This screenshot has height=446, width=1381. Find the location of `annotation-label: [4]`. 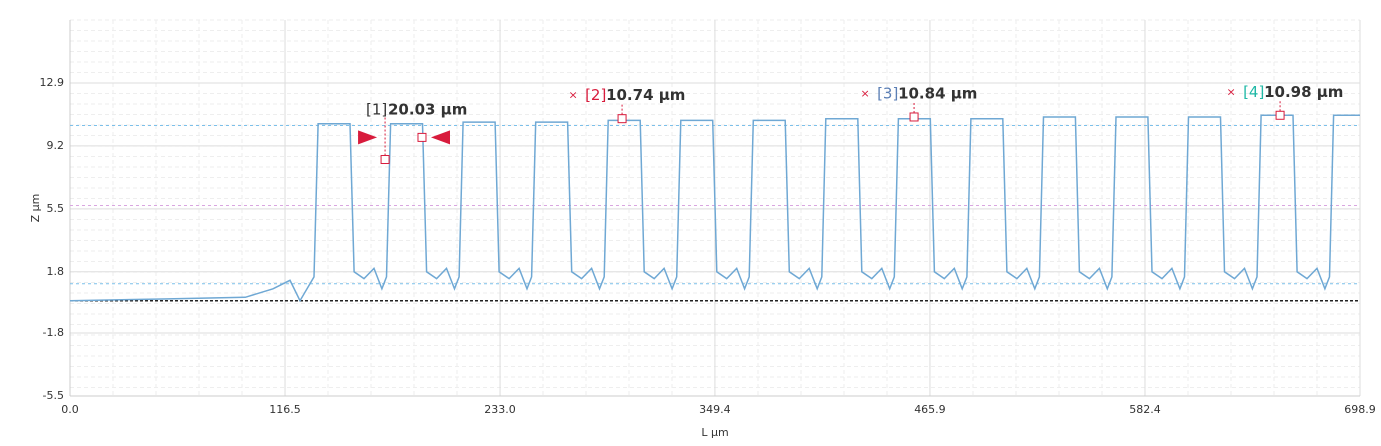

annotation-label: [4] is located at coordinates (1253, 92).